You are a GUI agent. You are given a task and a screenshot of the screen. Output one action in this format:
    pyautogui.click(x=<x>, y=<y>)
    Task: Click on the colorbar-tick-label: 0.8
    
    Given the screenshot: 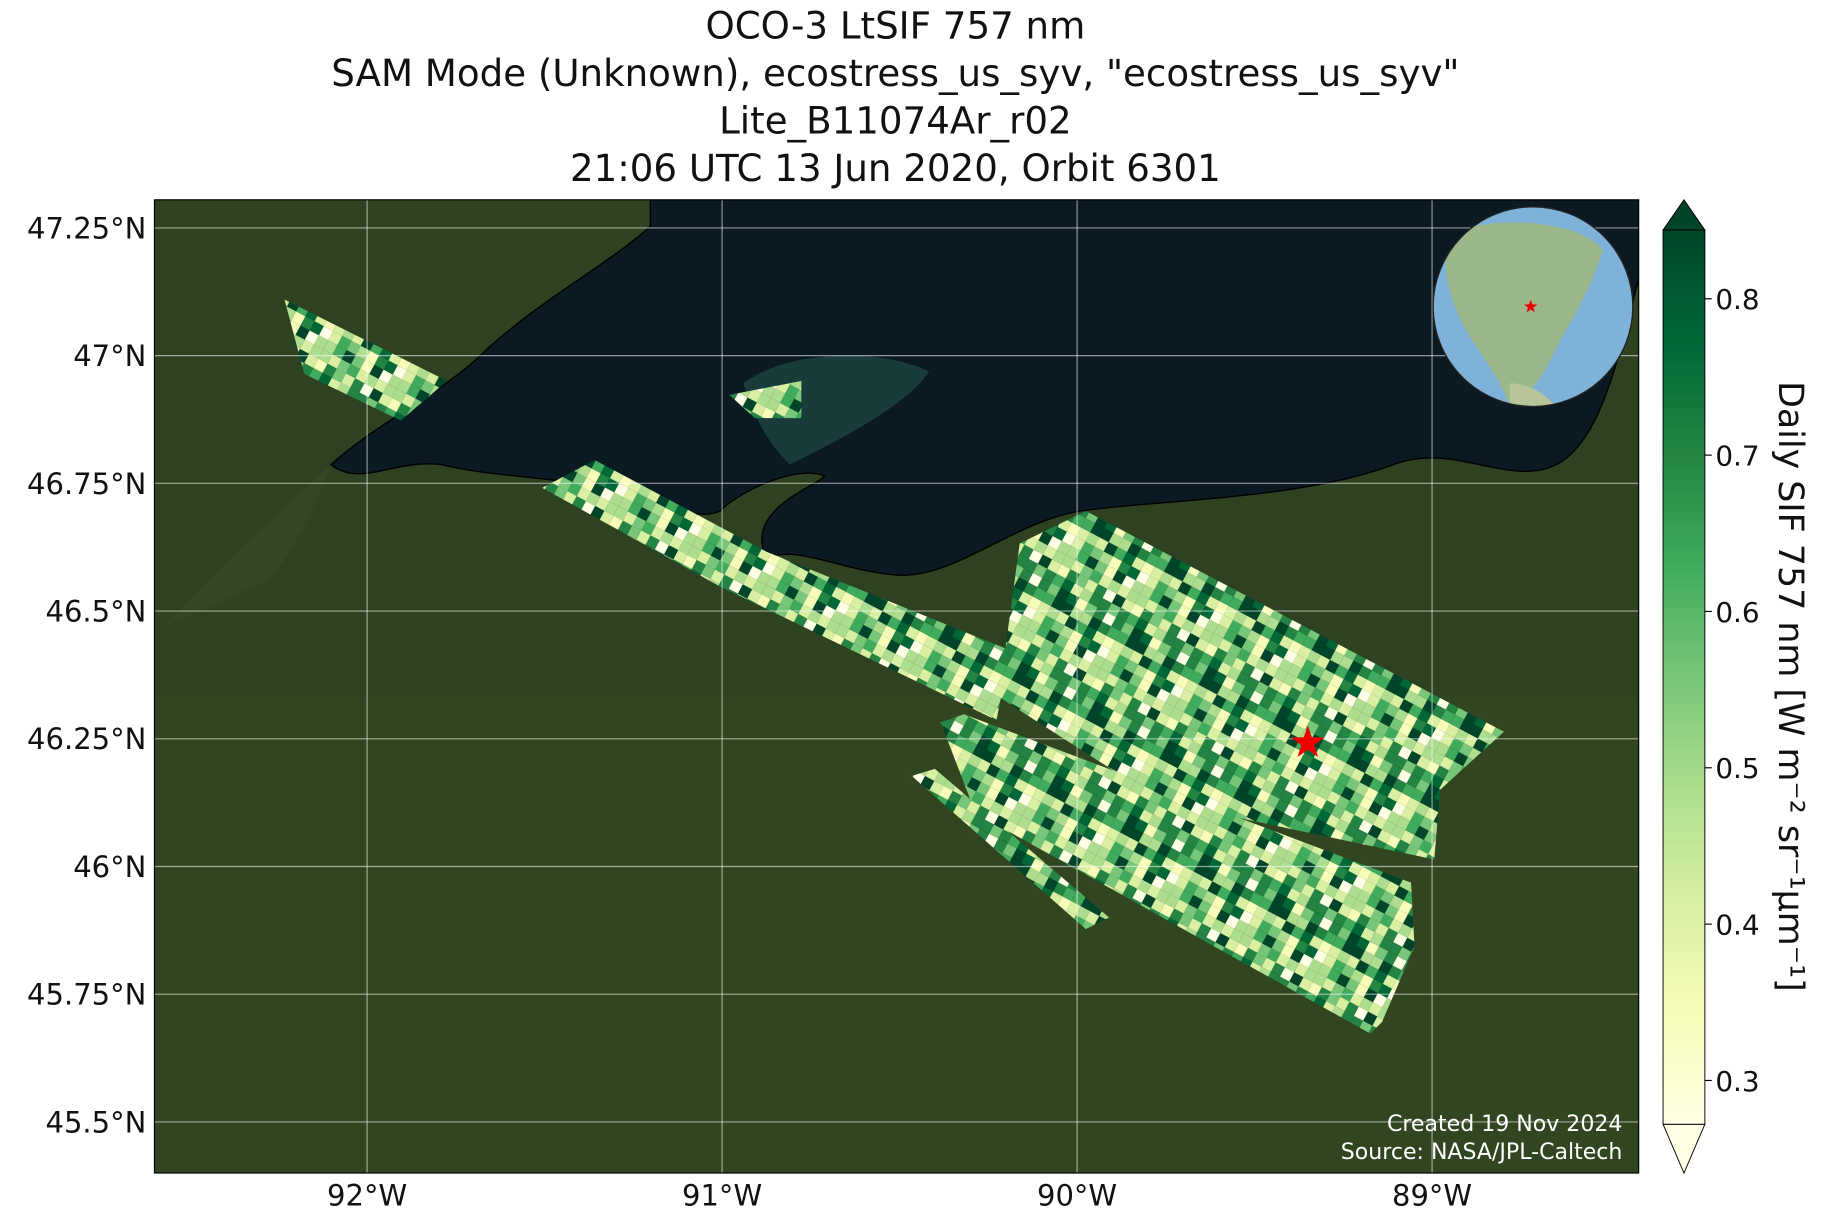 What is the action you would take?
    pyautogui.click(x=1737, y=299)
    